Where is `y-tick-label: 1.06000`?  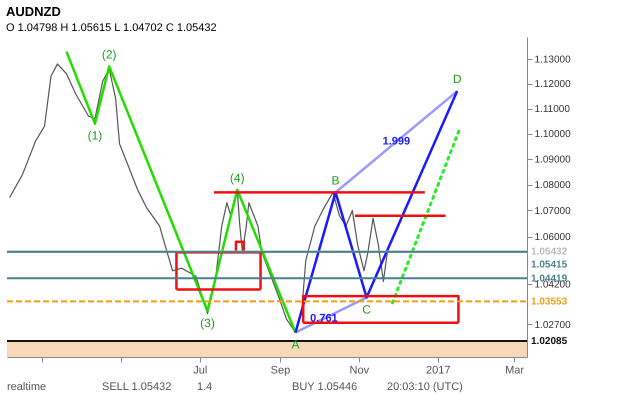
y-tick-label: 1.06000 is located at coordinates (553, 238).